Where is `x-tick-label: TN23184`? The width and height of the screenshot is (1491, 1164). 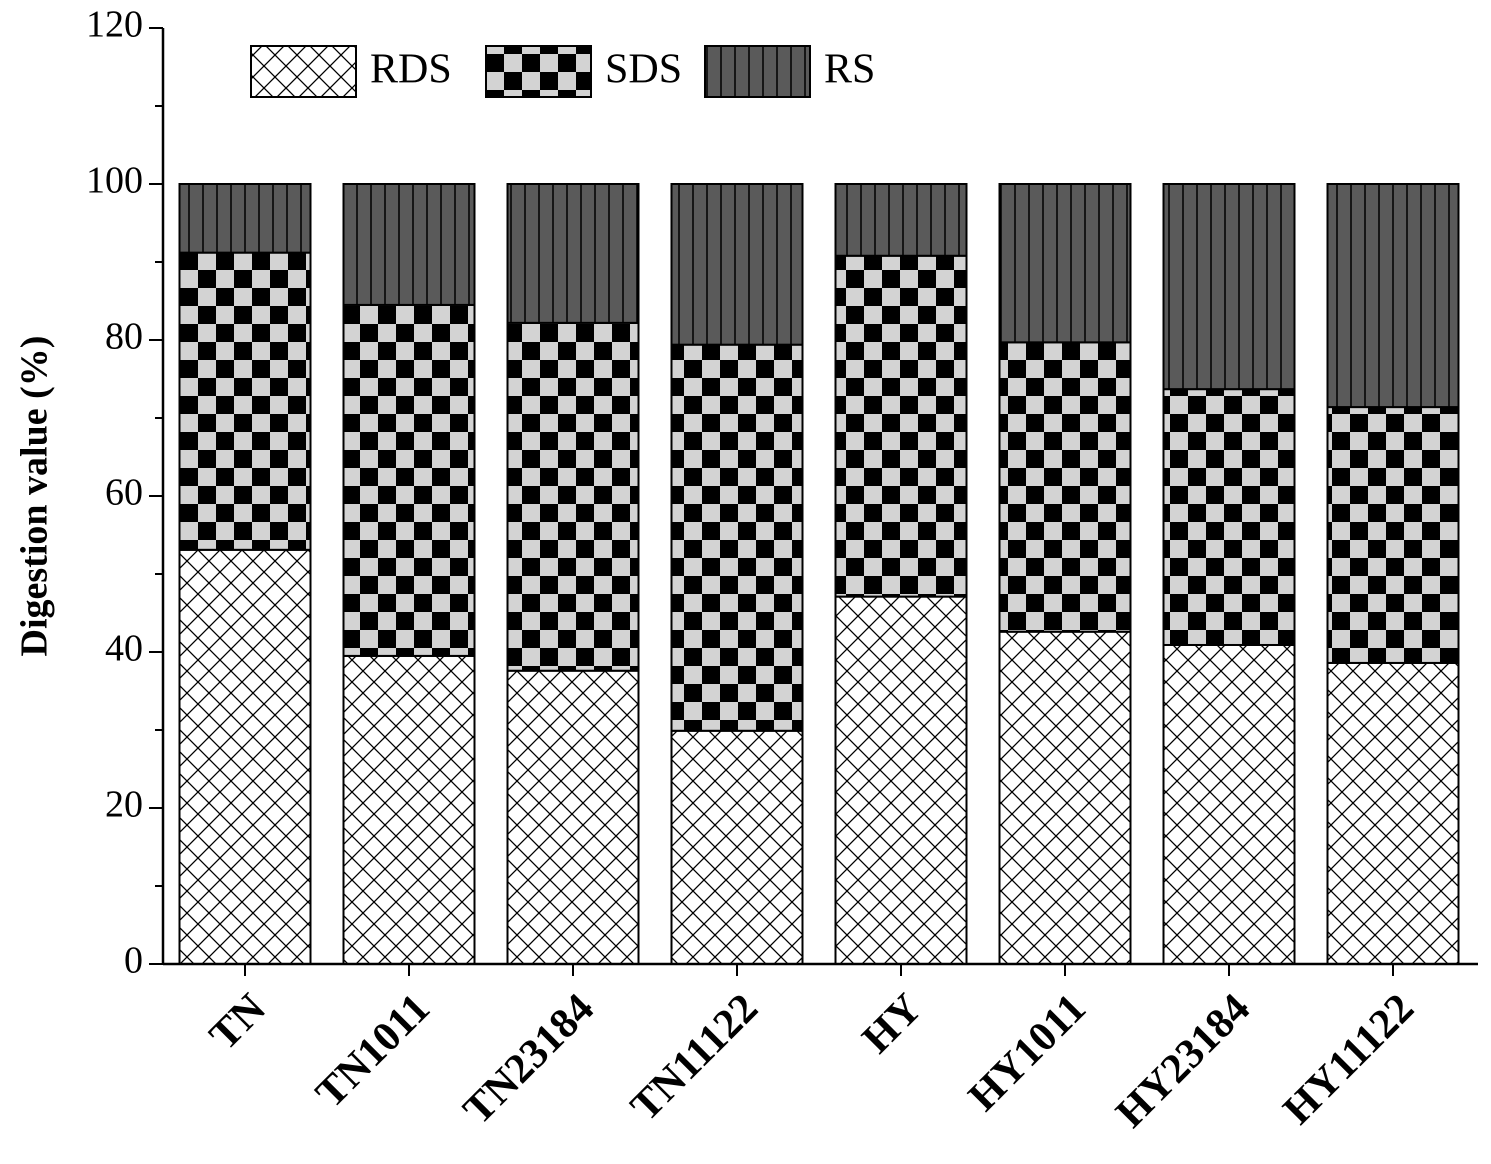 x-tick-label: TN23184 is located at coordinates (529, 1059).